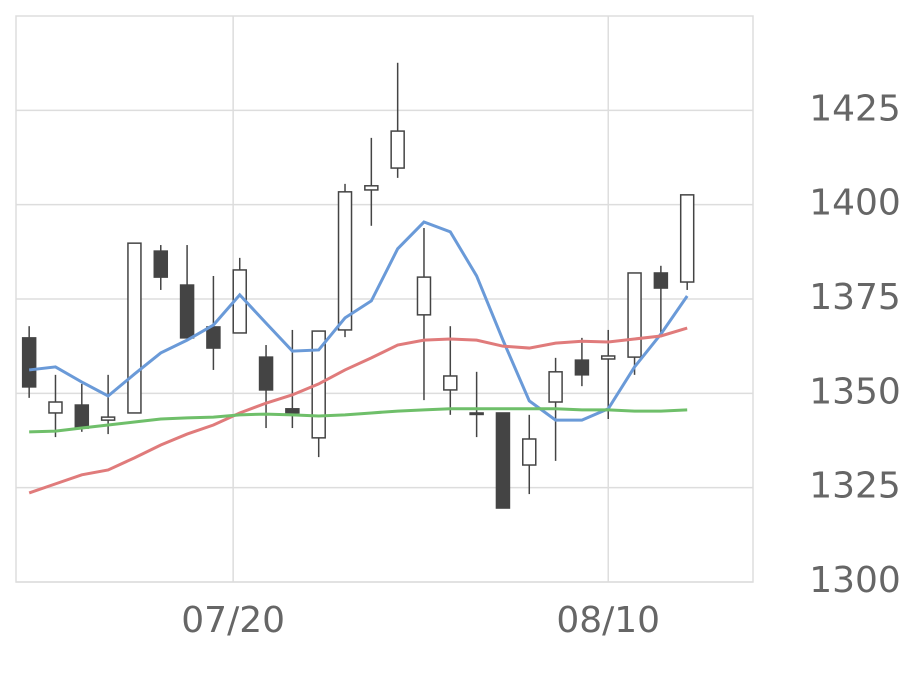 This screenshot has height=673, width=920. Describe the element at coordinates (855, 391) in the screenshot. I see `y-tick-label: 1350` at that location.